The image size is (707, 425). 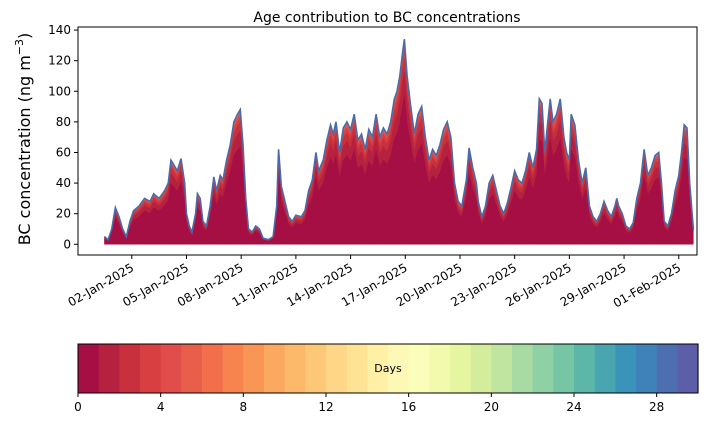 What do you see at coordinates (19, 47) in the screenshot?
I see `y-axis-label-exponent: −3` at bounding box center [19, 47].